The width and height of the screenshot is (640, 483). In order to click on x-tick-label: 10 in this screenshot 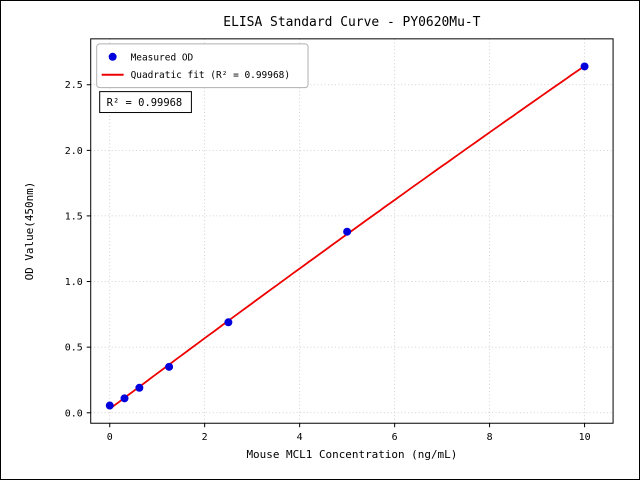, I will do `click(585, 437)`.